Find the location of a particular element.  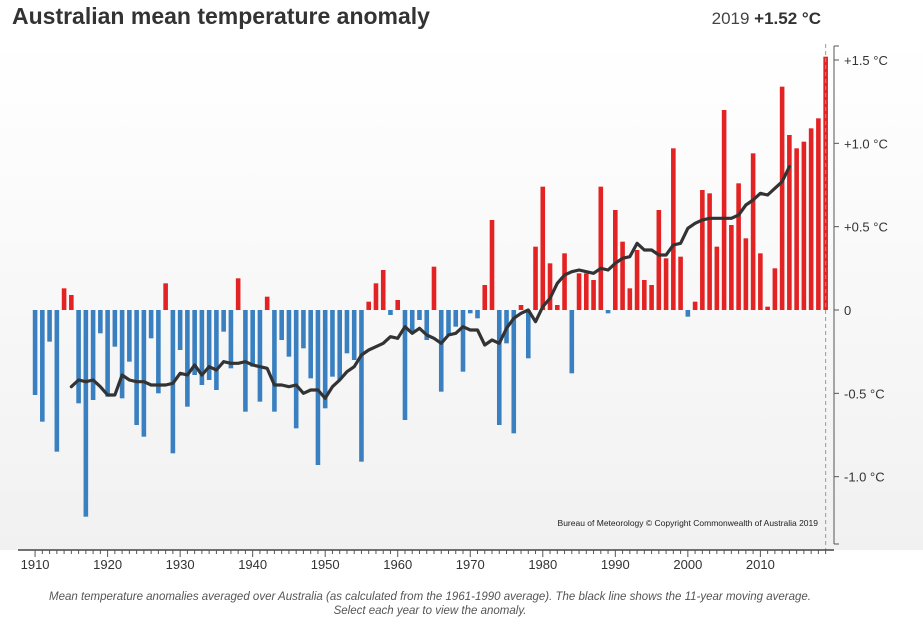

bar-1913 is located at coordinates (57, 381).